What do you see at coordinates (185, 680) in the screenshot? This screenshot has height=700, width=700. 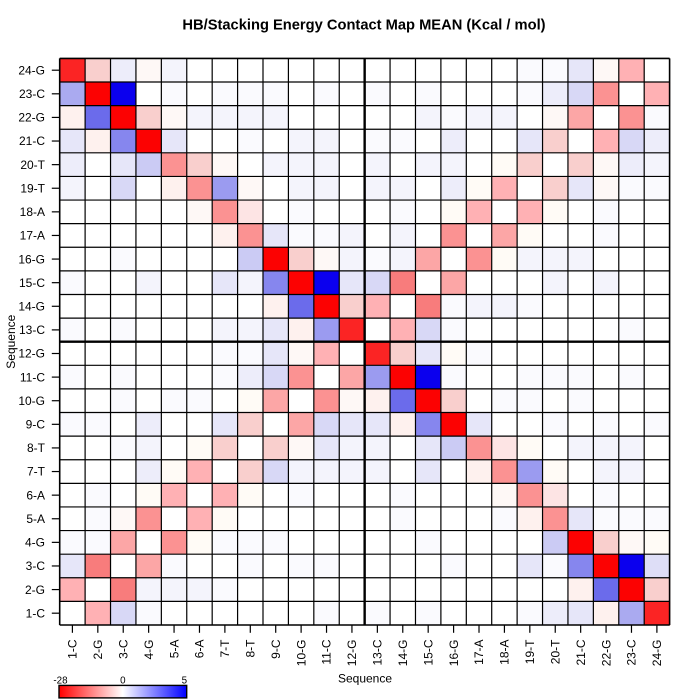 I see `svg-text: 5` at bounding box center [185, 680].